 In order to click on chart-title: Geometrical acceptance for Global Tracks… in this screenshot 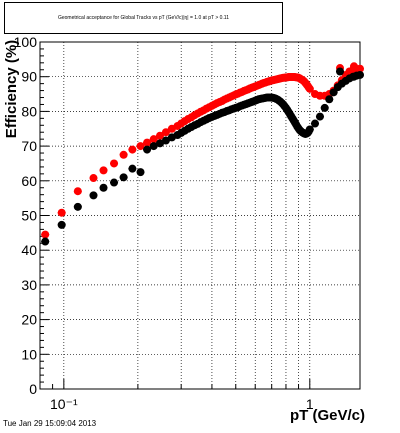, I will do `click(143, 18)`.